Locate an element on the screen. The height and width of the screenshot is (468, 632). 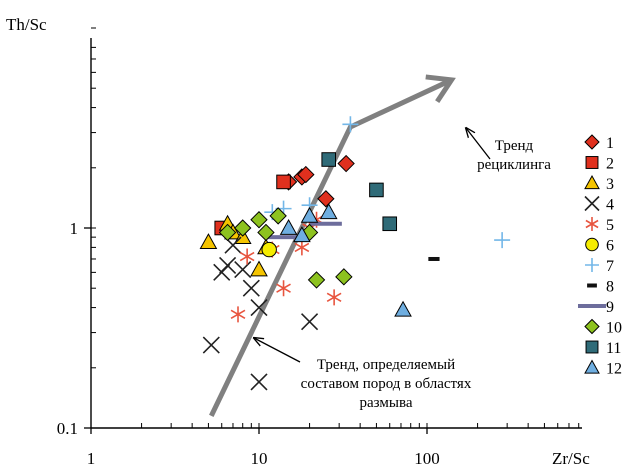
annotation-recycling: Тренд рециклинга is located at coordinates (514, 155).